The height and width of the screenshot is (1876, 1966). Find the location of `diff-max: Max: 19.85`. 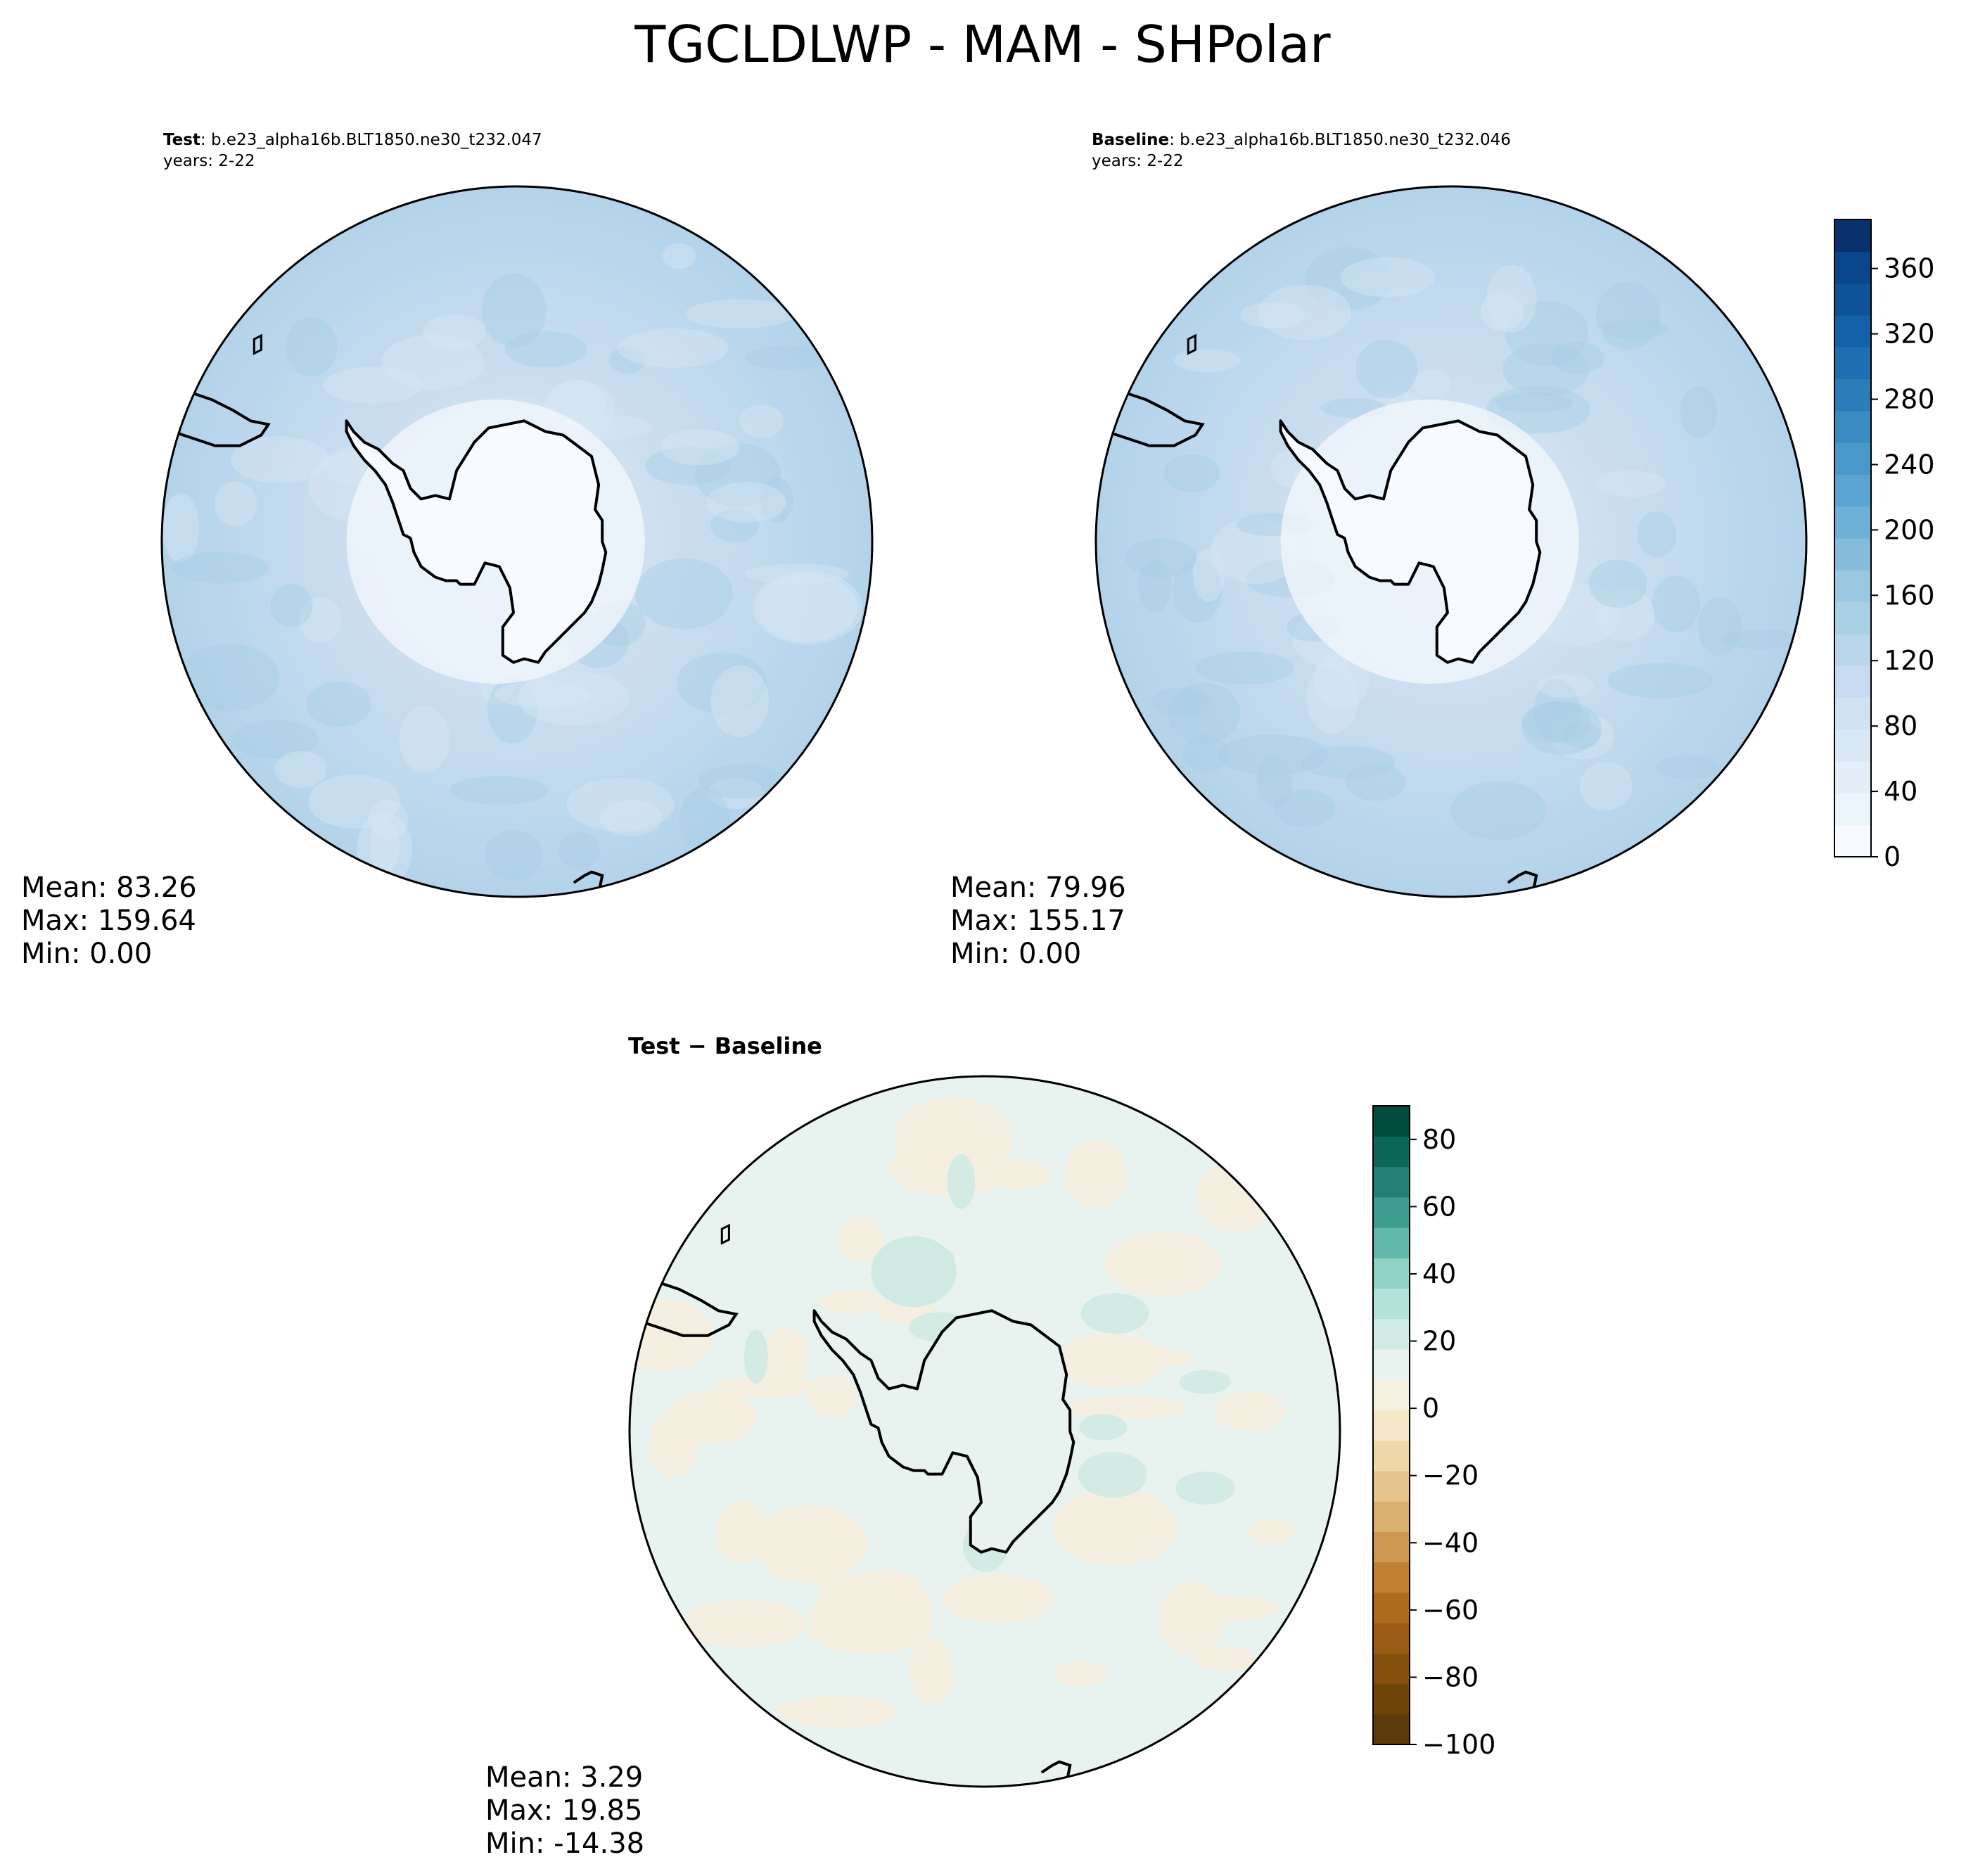

diff-max: Max: 19.85 is located at coordinates (563, 1810).